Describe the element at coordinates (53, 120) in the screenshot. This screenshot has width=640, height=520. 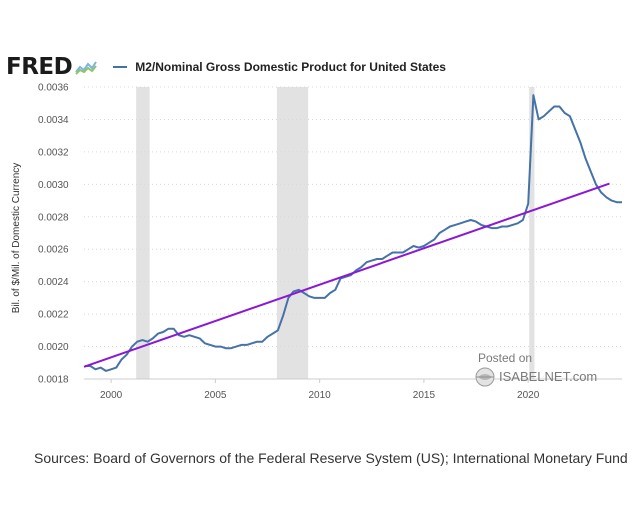
I see `y-tick-0.0034: 0.0034` at that location.